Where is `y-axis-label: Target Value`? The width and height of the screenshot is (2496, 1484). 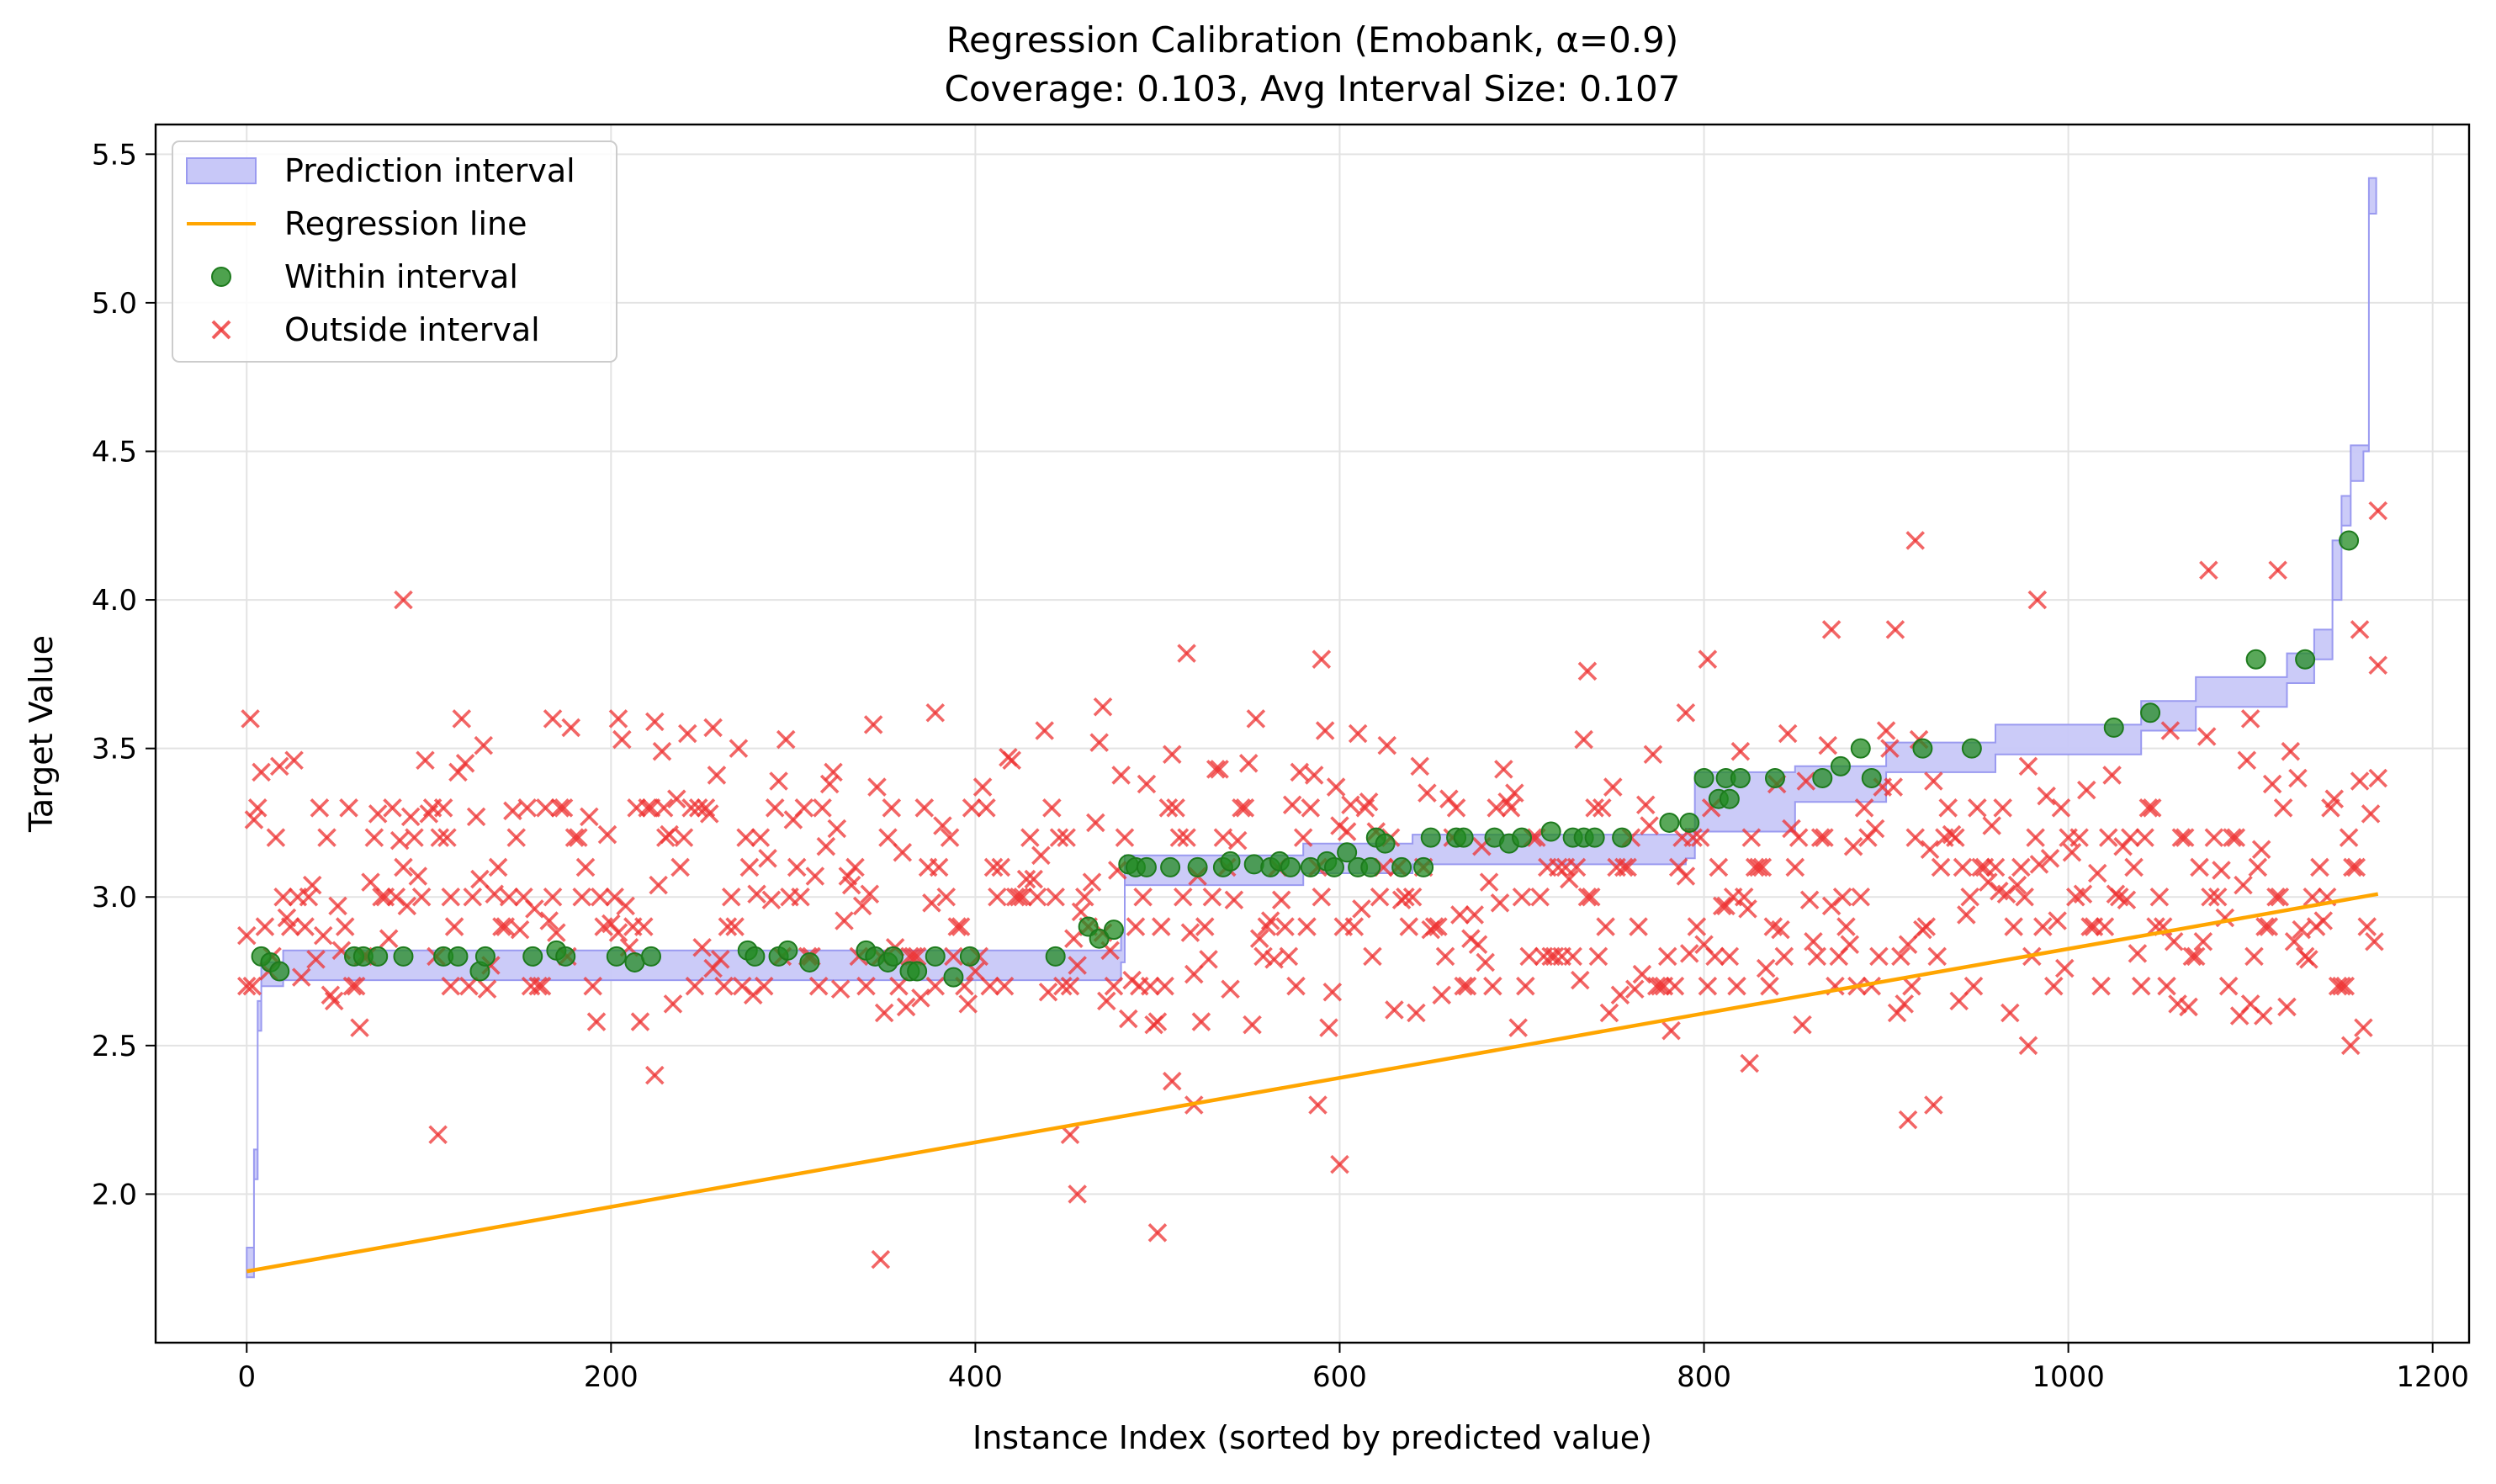
y-axis-label: Target Value is located at coordinates (41, 734).